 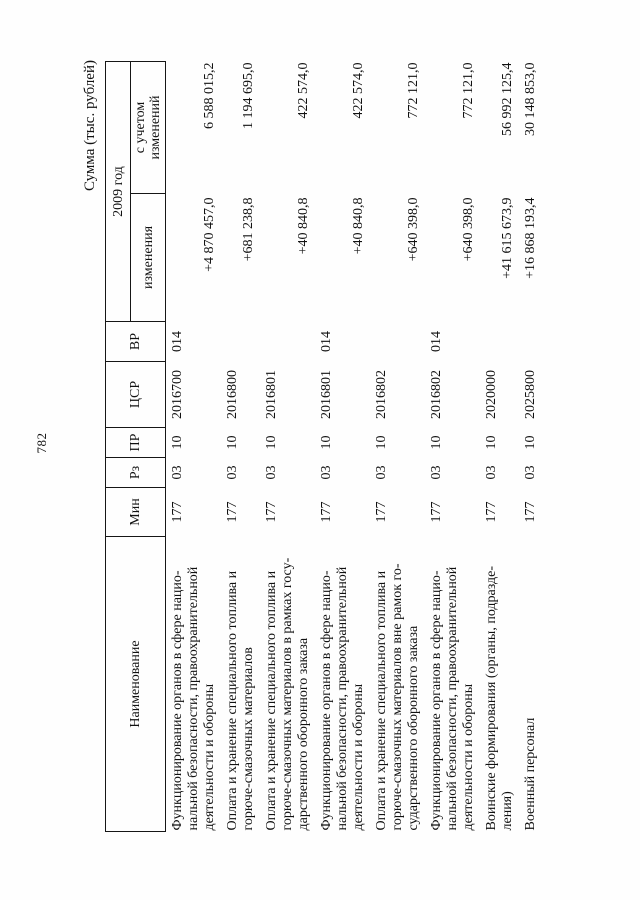 I want to click on row-change: +16 868 193,4, so click(x=530, y=238).